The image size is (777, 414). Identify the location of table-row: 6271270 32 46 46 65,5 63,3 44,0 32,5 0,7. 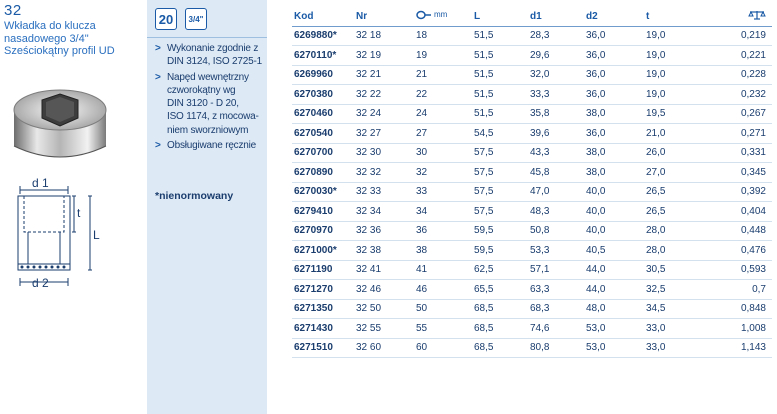
(532, 289).